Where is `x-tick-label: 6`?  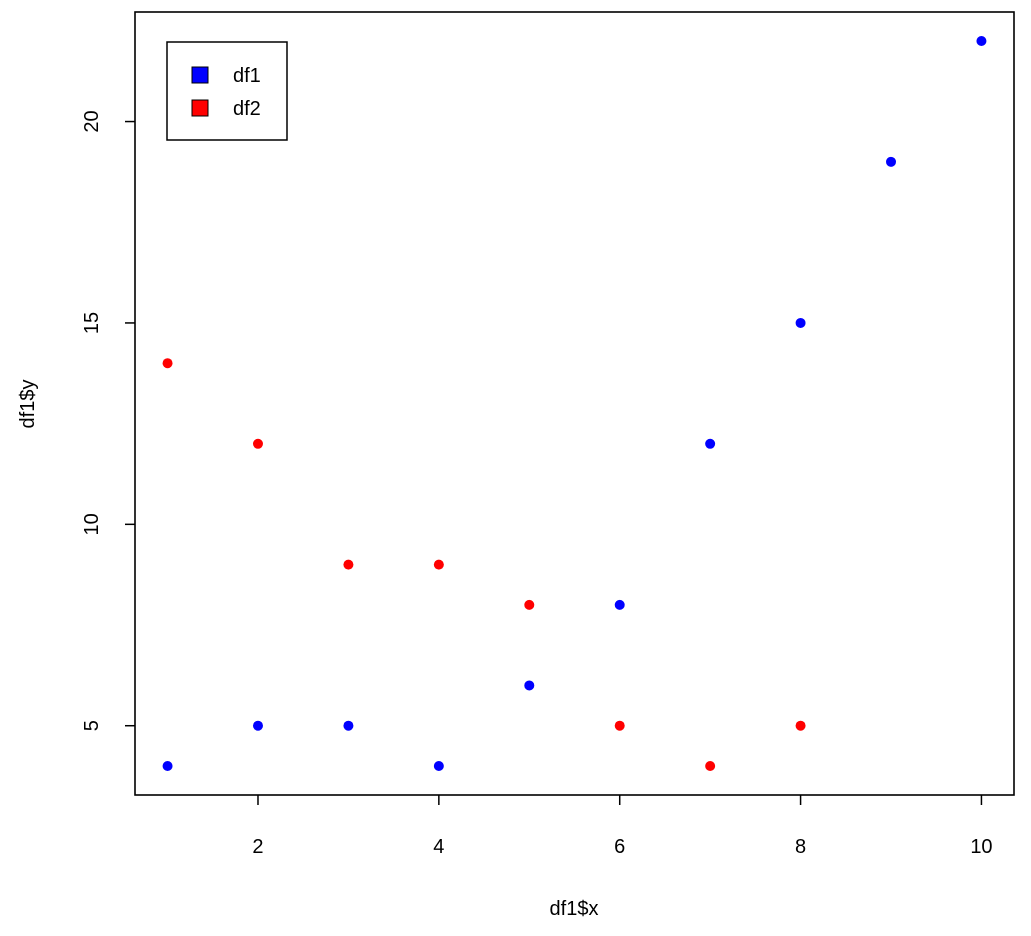
x-tick-label: 6 is located at coordinates (619, 847).